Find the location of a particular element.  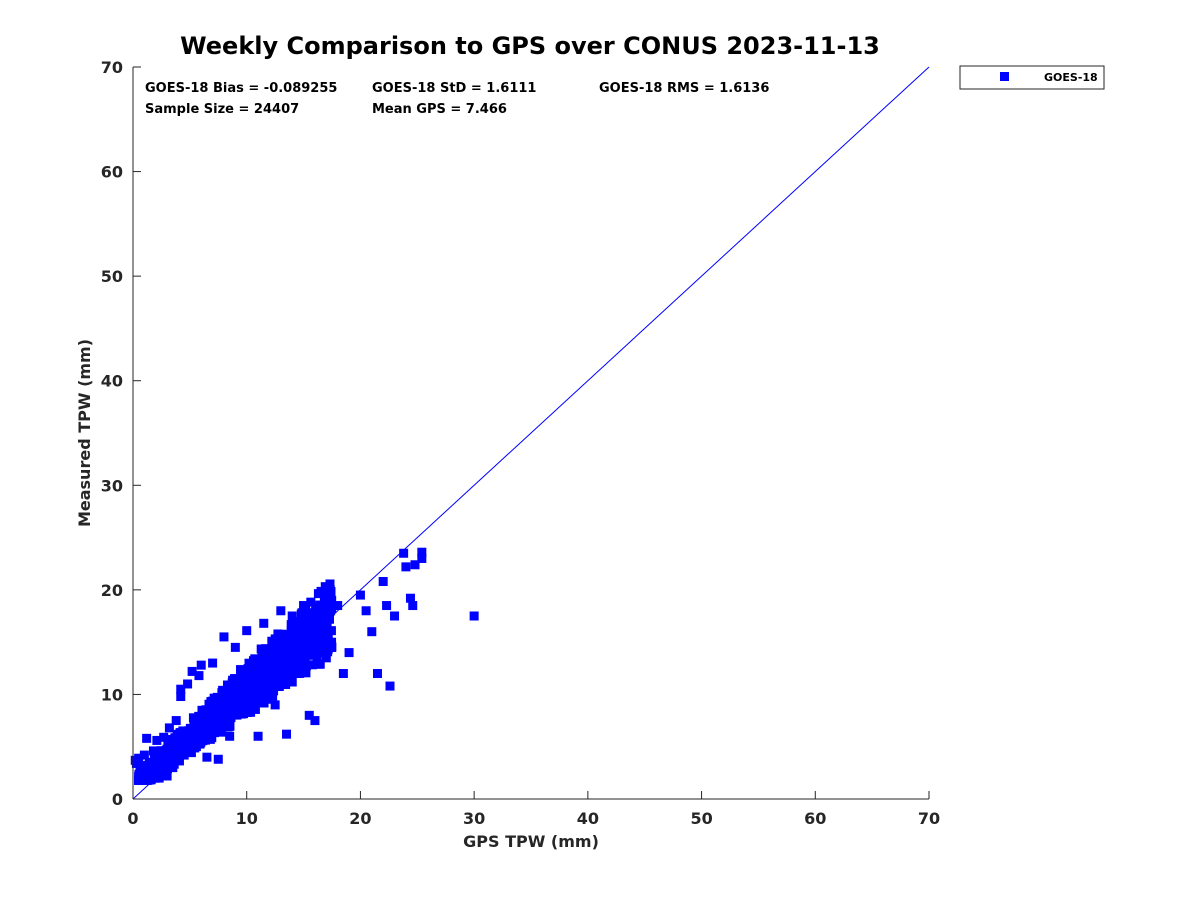

stat-sample-size: Sample Size = 24407 is located at coordinates (222, 109).